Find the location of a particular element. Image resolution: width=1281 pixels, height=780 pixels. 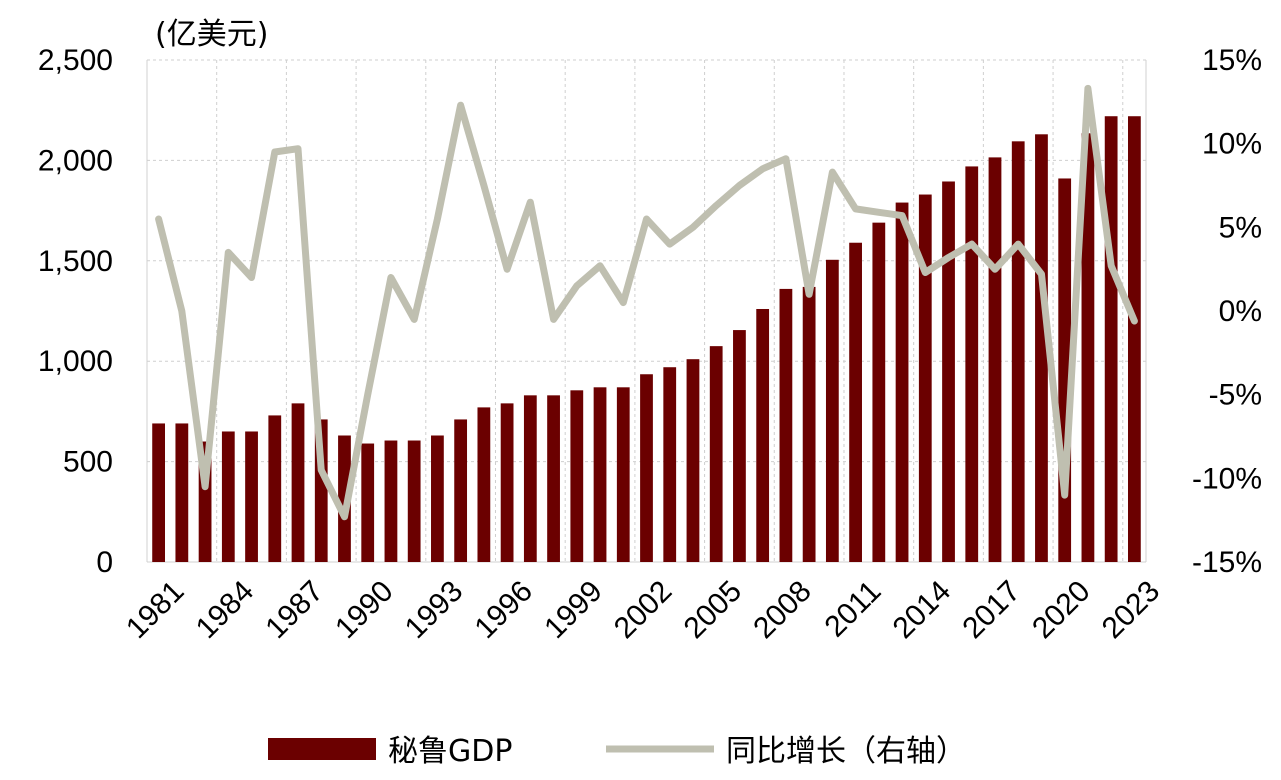

gdp-bar-2018 is located at coordinates (1018, 351).